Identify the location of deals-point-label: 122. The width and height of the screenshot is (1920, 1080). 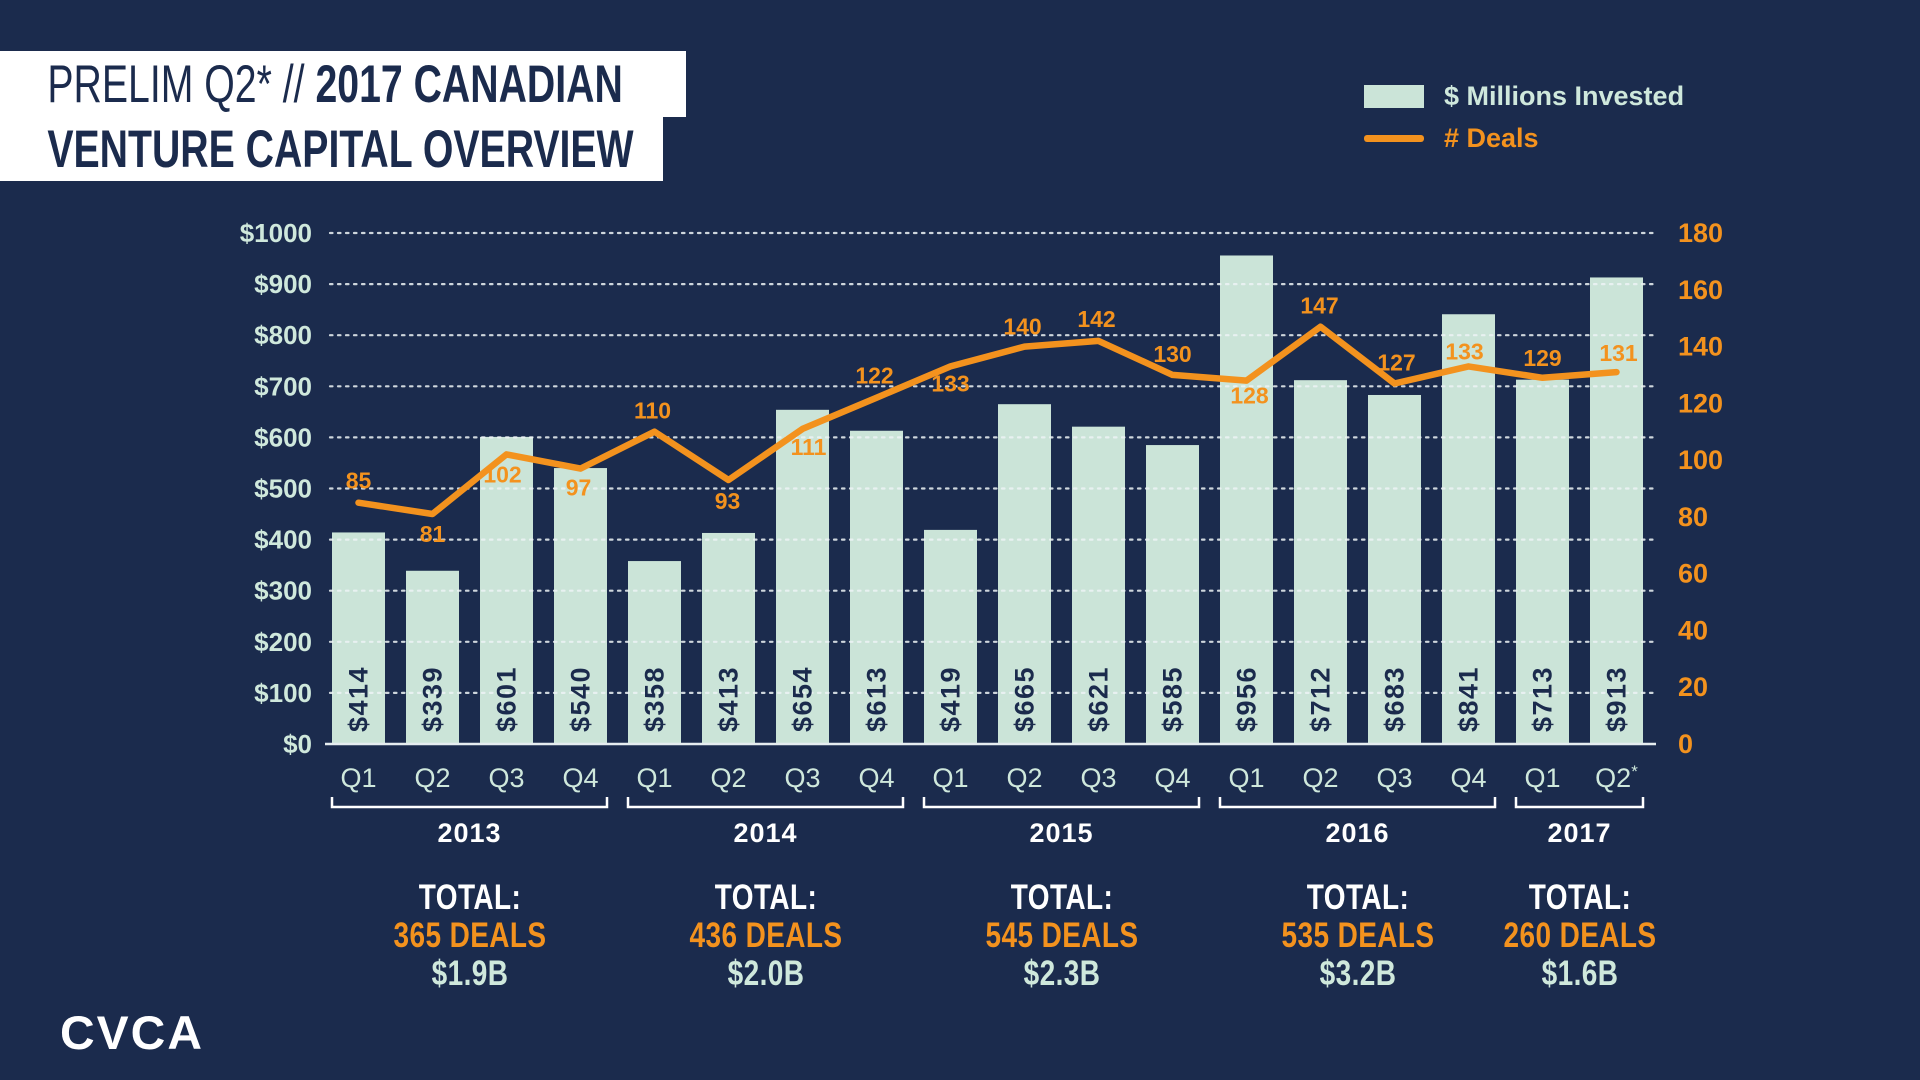
(874, 376).